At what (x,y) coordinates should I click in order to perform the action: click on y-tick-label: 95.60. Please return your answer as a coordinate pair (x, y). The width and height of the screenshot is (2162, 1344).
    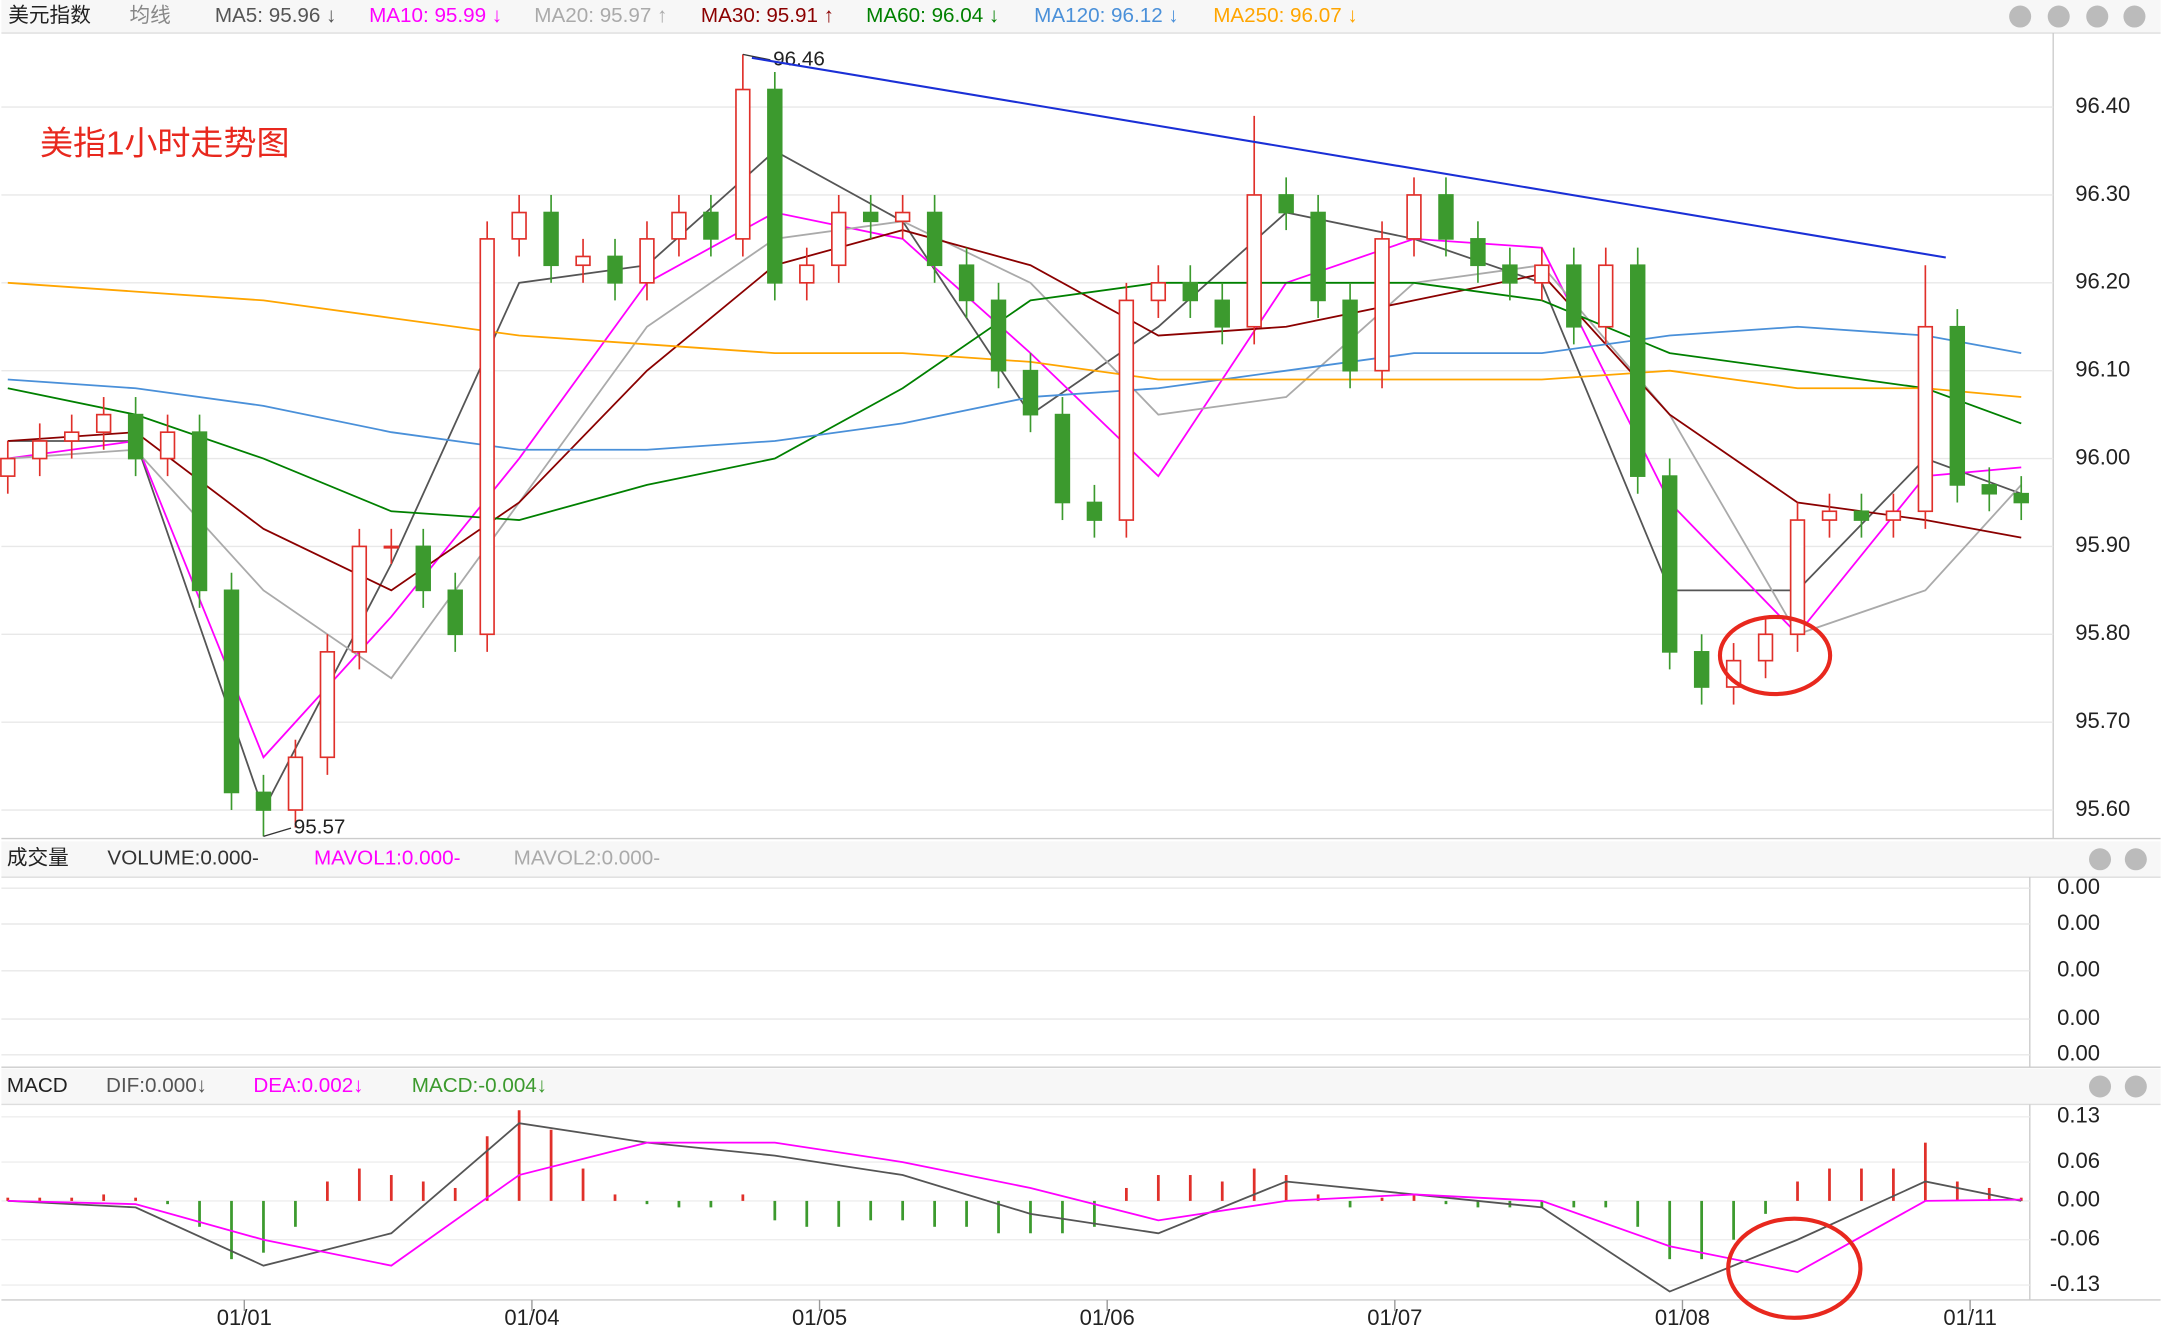
    Looking at the image, I should click on (2102, 808).